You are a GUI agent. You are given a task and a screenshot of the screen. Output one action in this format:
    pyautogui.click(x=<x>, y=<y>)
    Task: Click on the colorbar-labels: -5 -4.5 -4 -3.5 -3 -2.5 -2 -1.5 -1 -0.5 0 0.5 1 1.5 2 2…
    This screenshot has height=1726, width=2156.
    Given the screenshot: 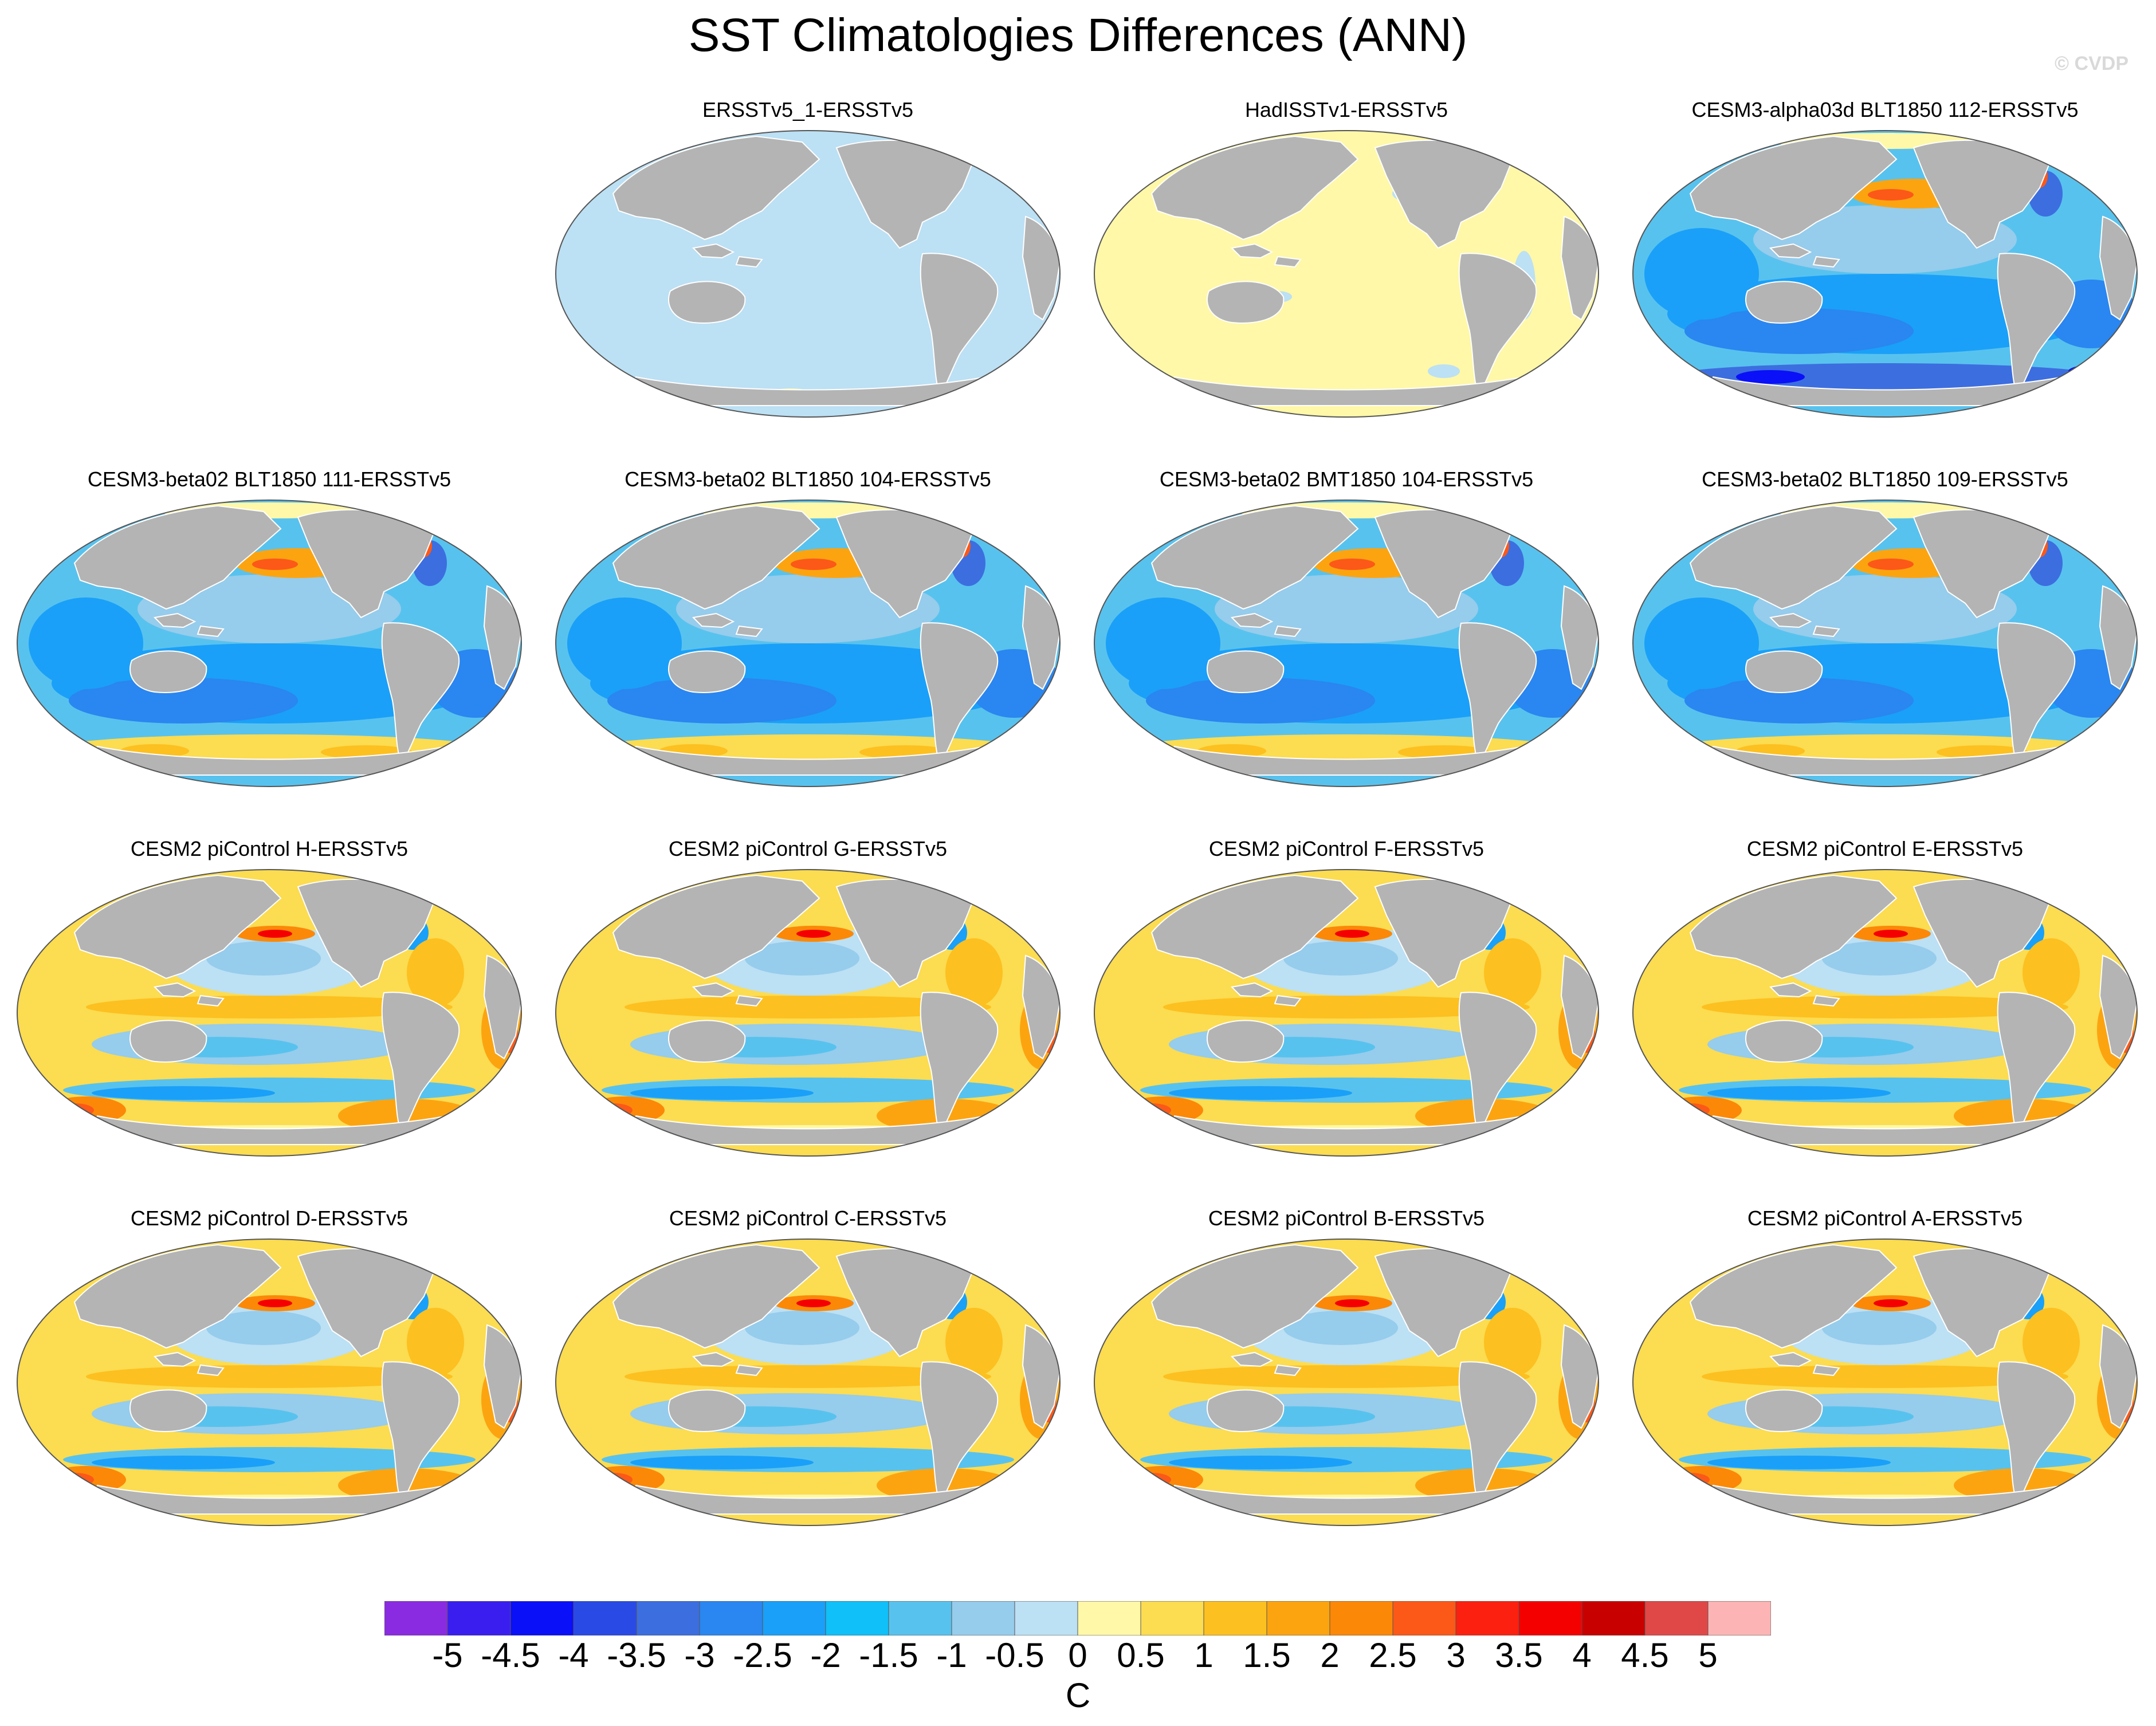 What is the action you would take?
    pyautogui.click(x=1078, y=1658)
    